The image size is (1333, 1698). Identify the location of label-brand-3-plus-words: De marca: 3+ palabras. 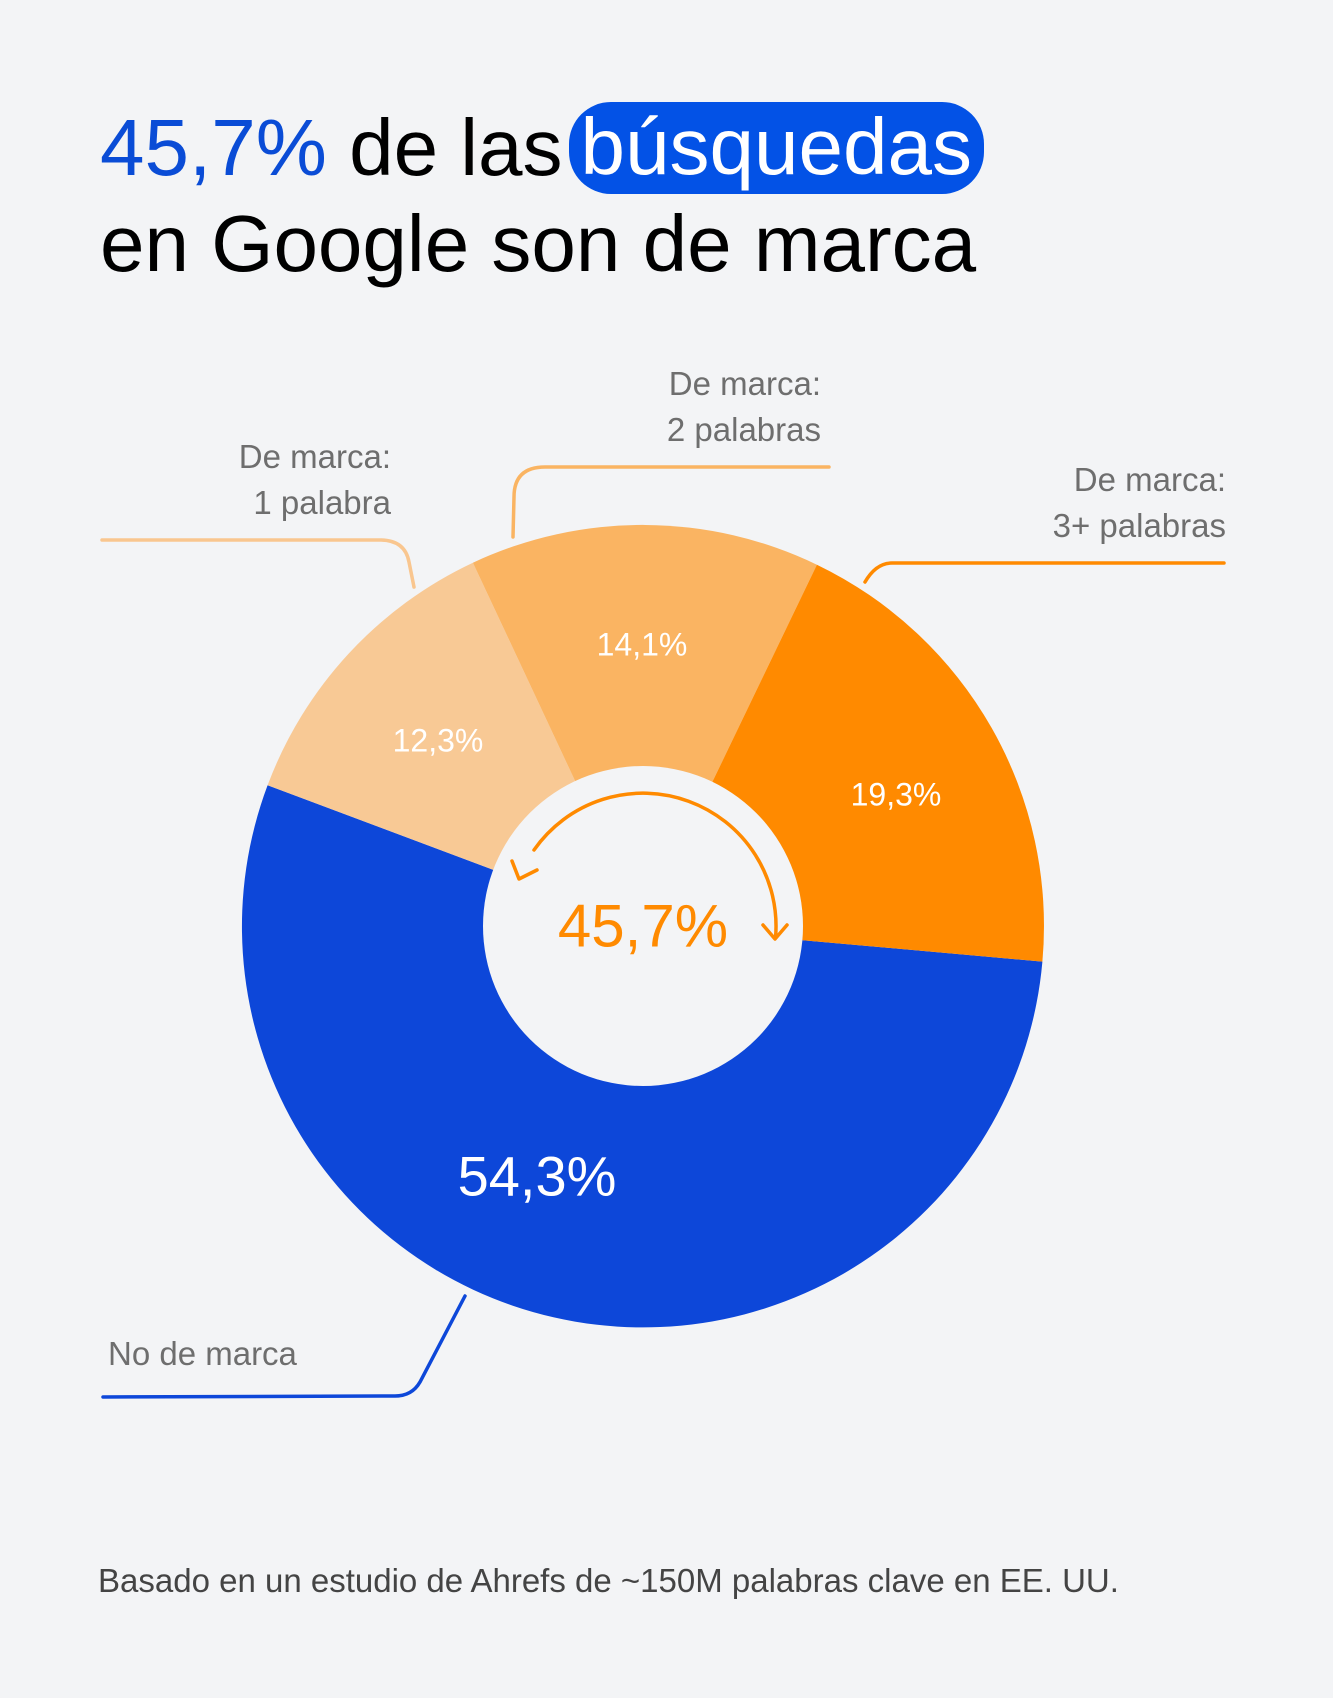
(1139, 503).